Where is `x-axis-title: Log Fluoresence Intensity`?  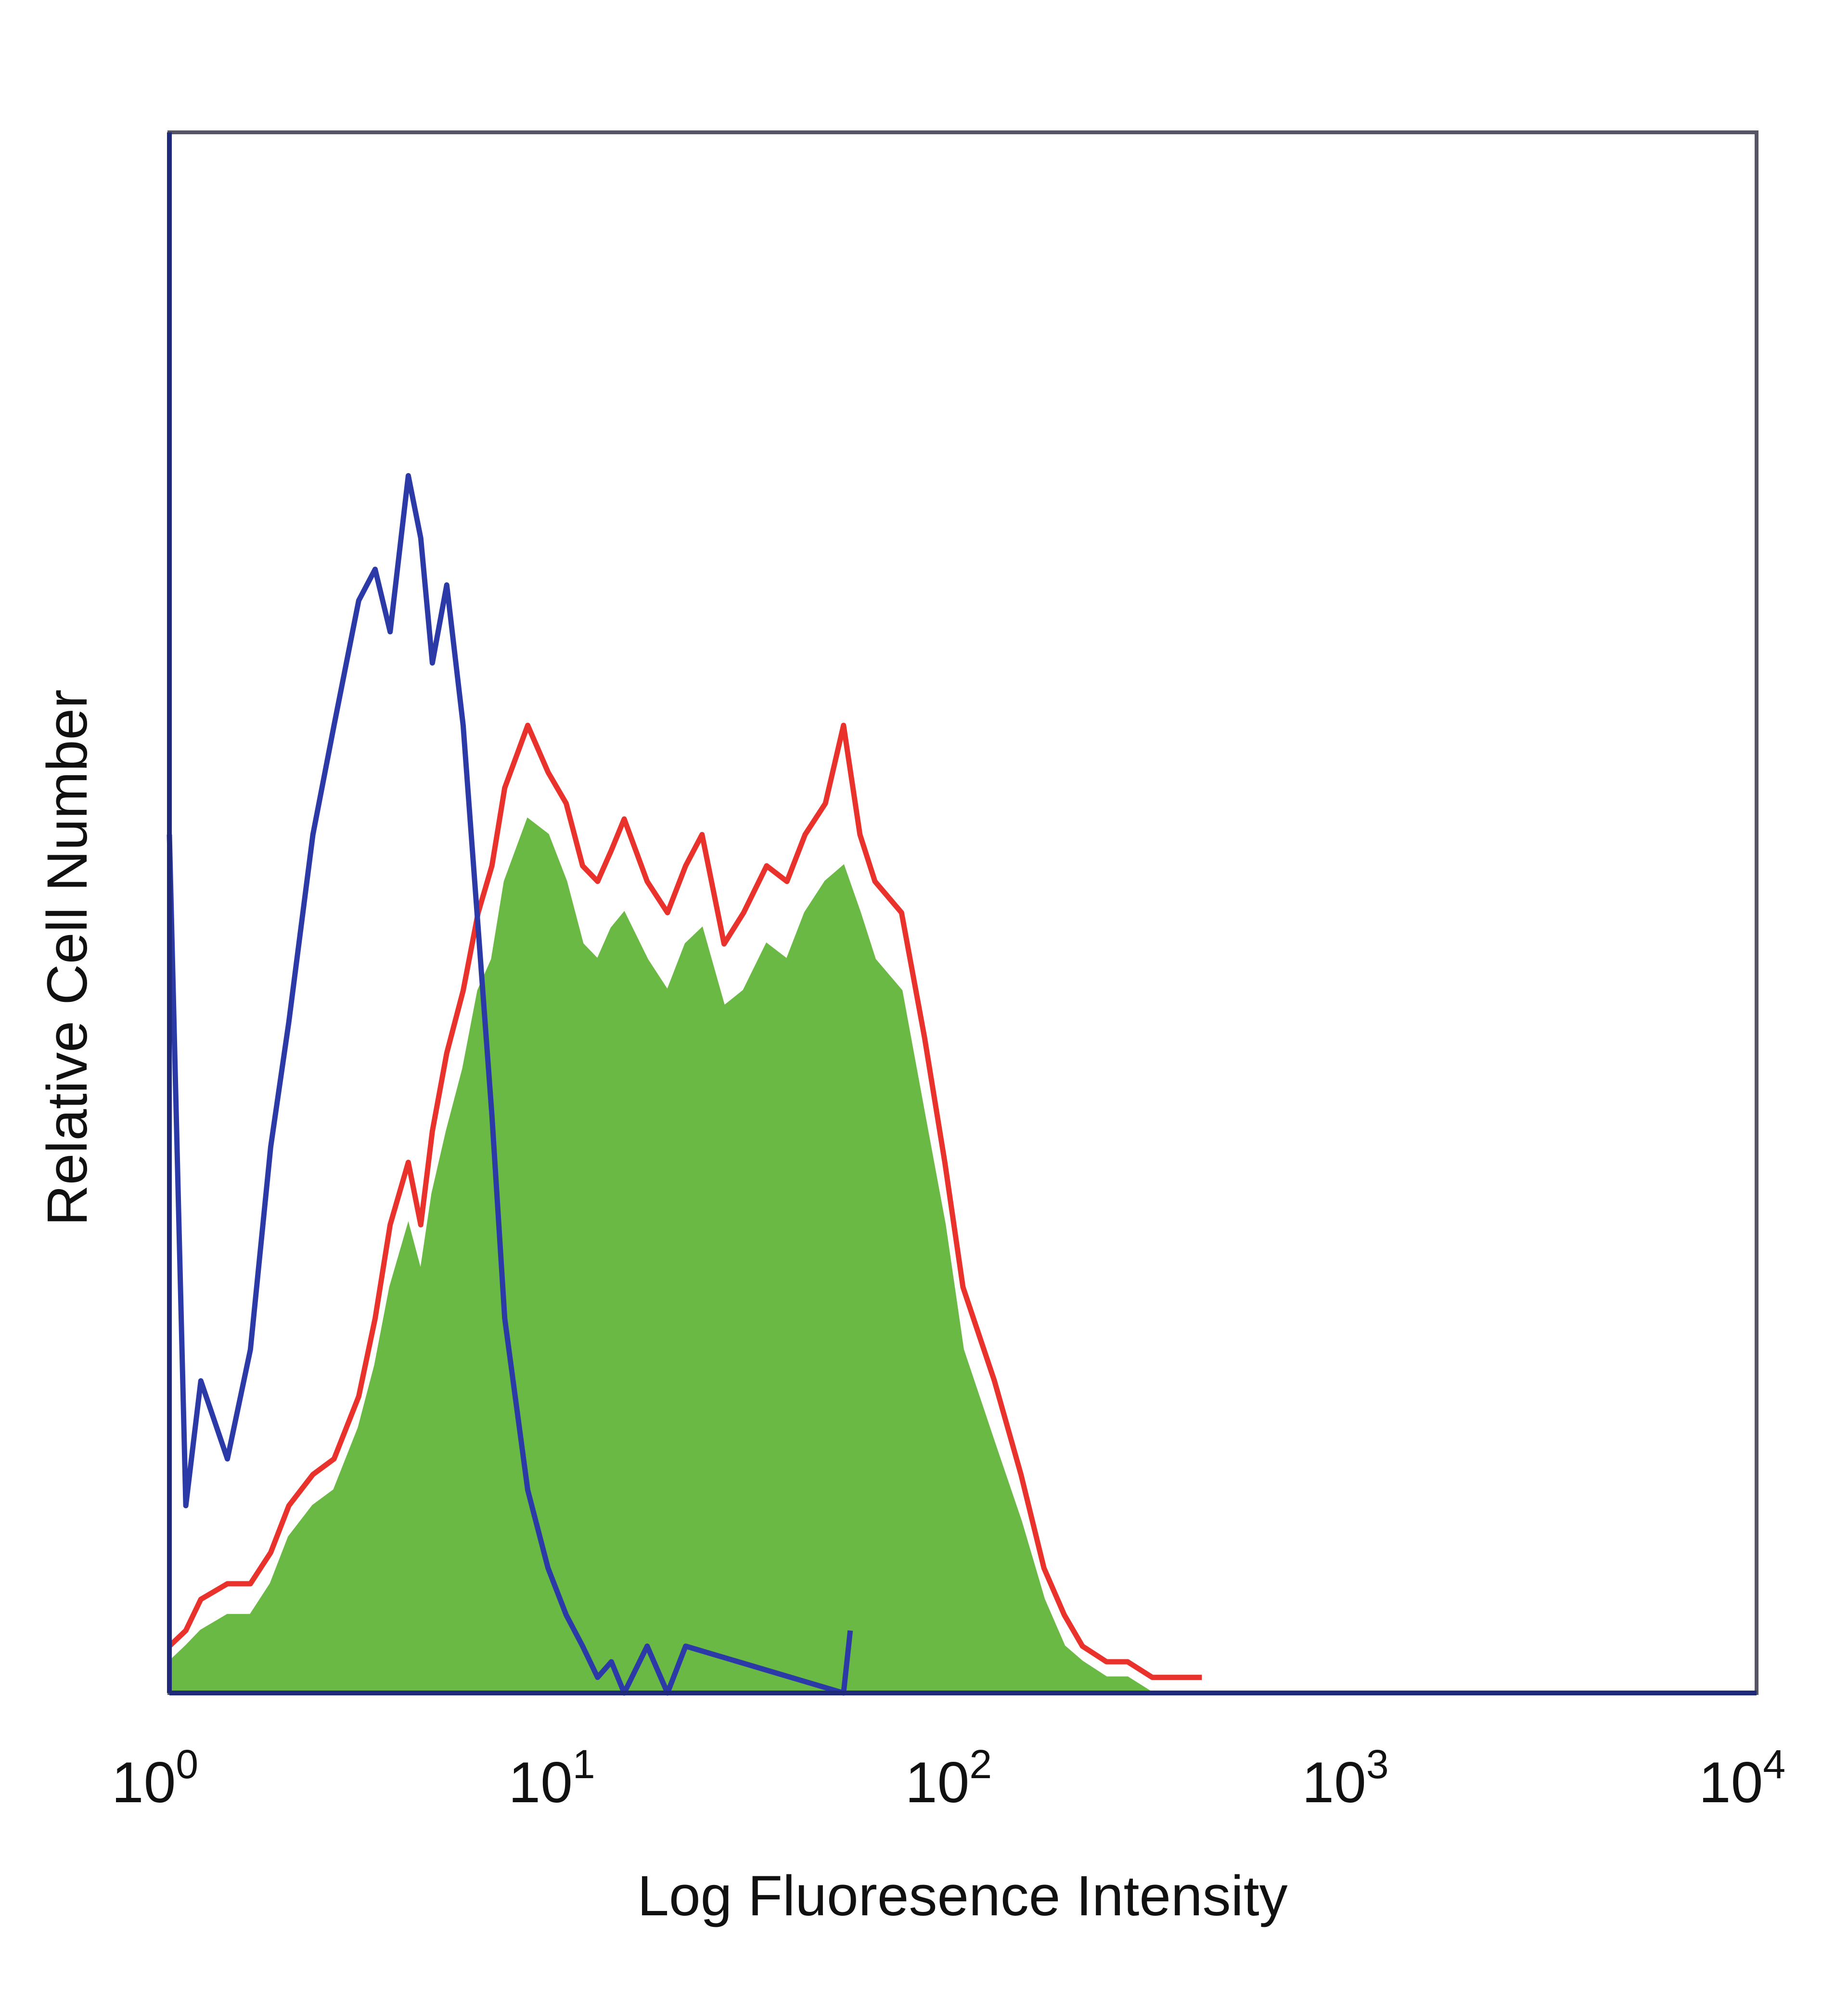
x-axis-title: Log Fluoresence Intensity is located at coordinates (962, 1896).